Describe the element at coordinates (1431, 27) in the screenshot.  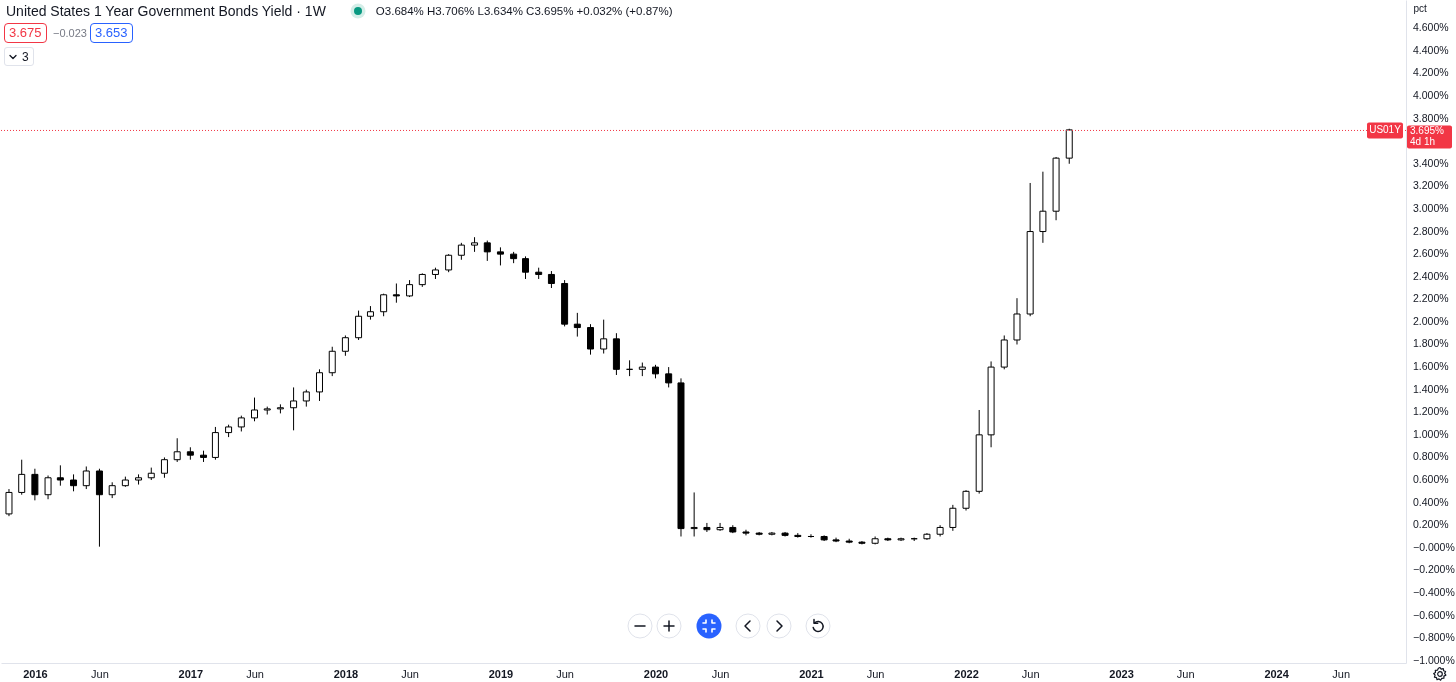
I see `y-tick-label: 4.600%` at that location.